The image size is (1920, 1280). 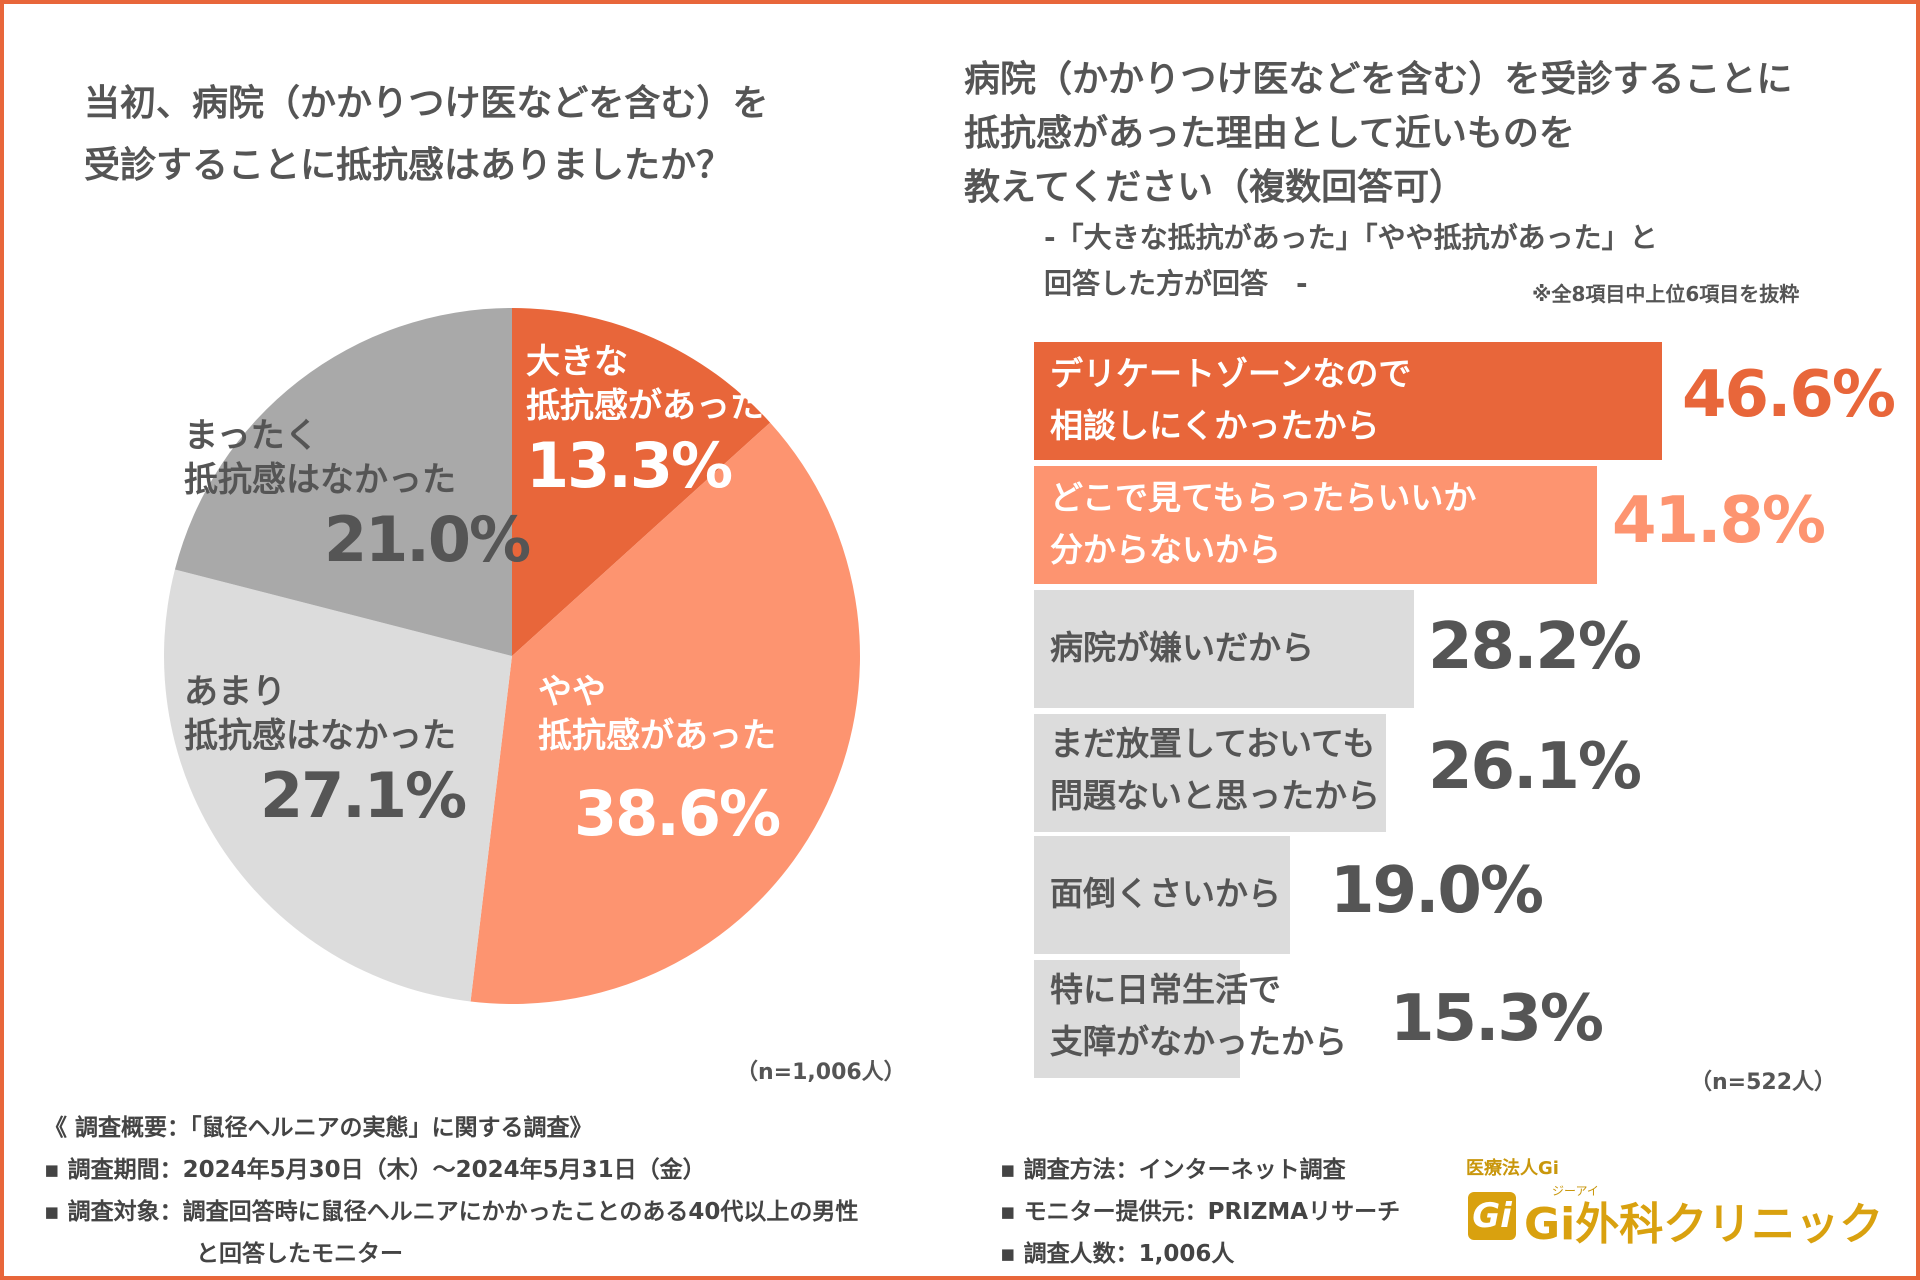 I want to click on survey-period: ▪ 調査期間：2024年5月30日（木）〜2024年5月31日（金）, so click(x=375, y=1170).